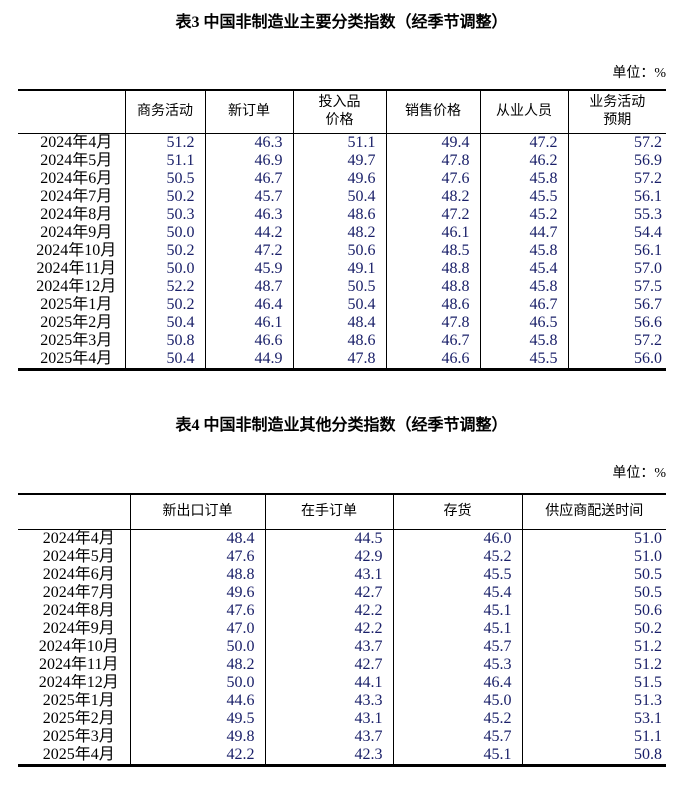 This screenshot has width=683, height=792. Describe the element at coordinates (593, 701) in the screenshot. I see `data-cell: 51.3` at that location.